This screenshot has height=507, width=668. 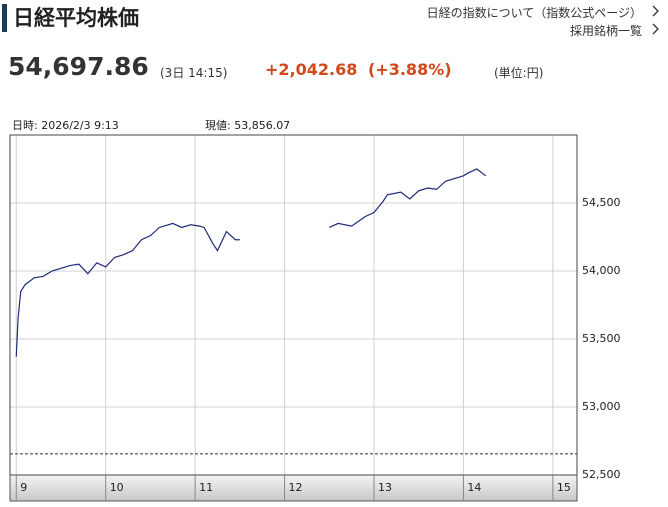 What do you see at coordinates (78, 66) in the screenshot?
I see `price: 54,697.86` at bounding box center [78, 66].